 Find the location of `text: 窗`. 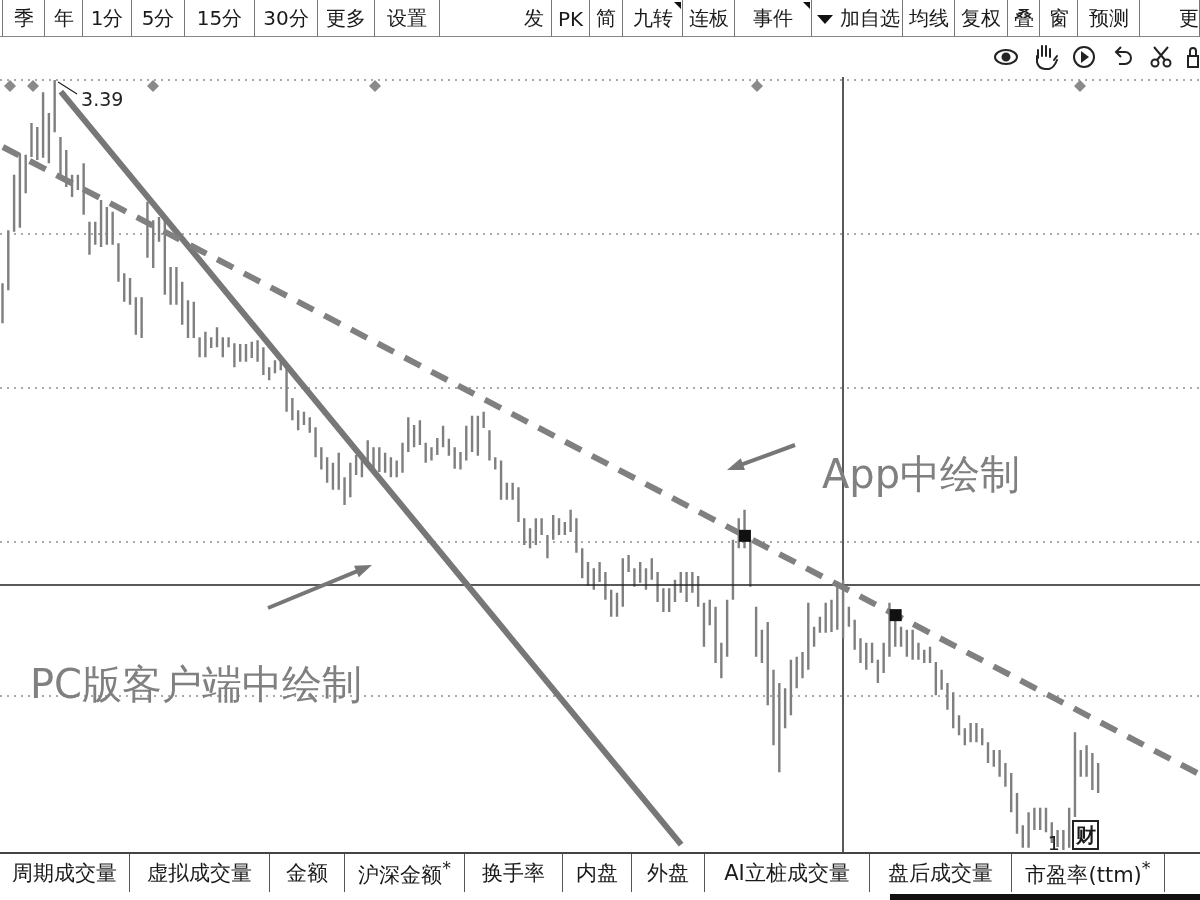

text: 窗 is located at coordinates (1058, 18).